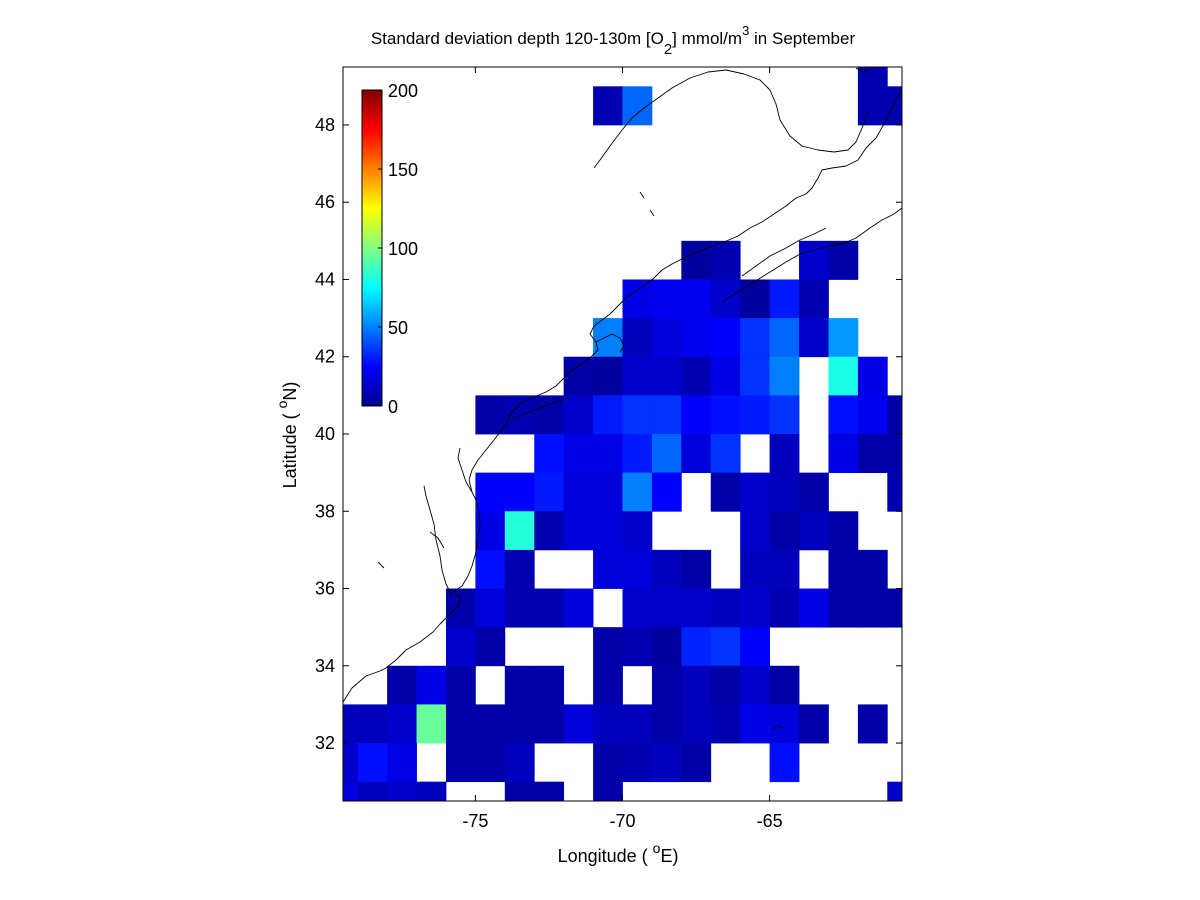 The image size is (1200, 900). Describe the element at coordinates (325, 434) in the screenshot. I see `y-tick-label: 40` at that location.